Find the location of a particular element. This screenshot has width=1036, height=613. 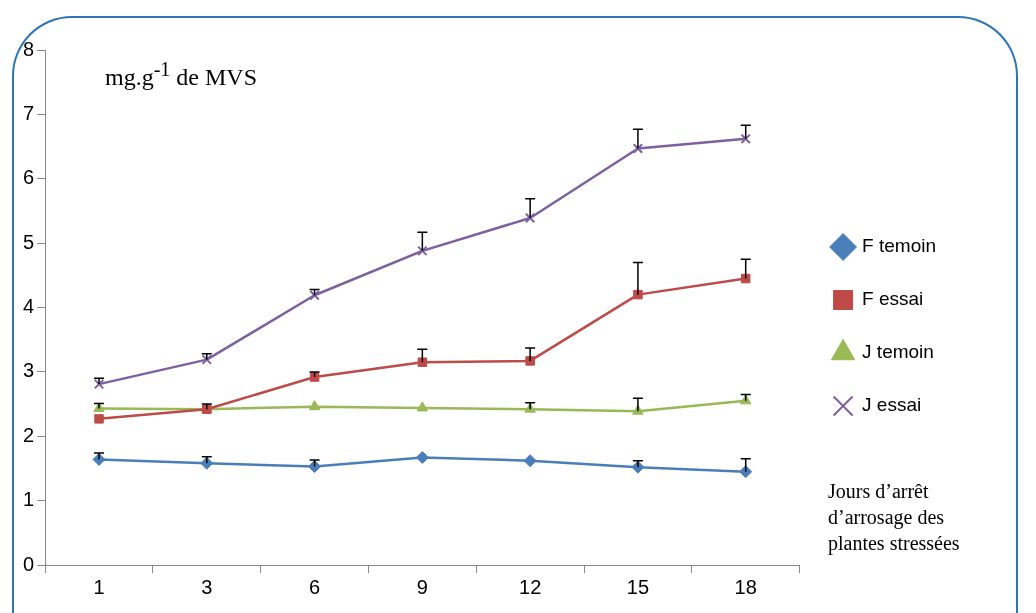

y-tick-label: 8 is located at coordinates (29, 48).